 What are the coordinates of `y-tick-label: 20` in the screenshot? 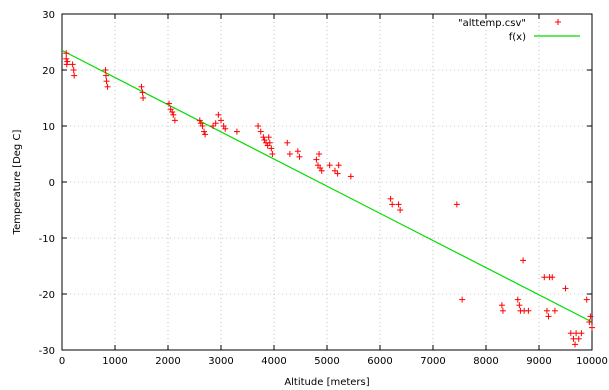 It's located at (48, 71).